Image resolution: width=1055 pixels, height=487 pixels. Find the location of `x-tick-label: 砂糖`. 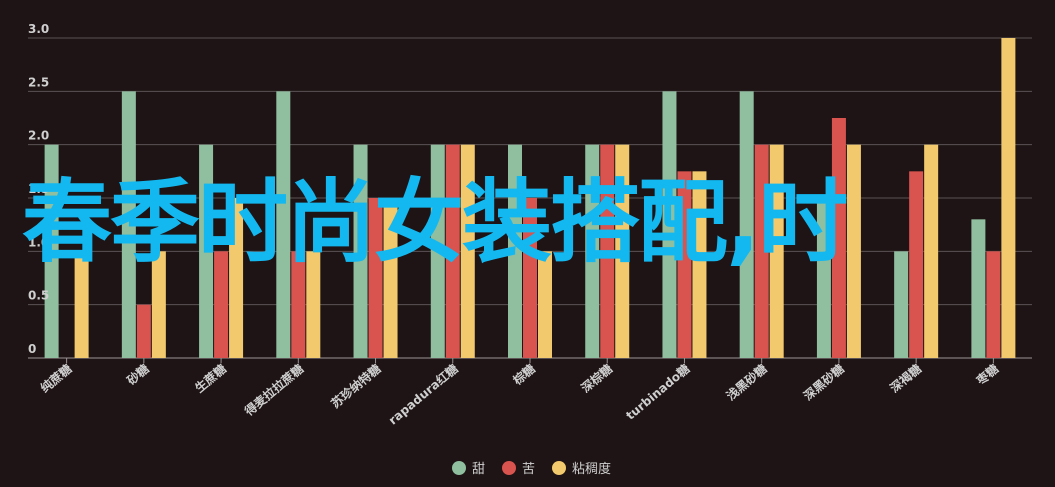

x-tick-label: 砂糖 is located at coordinates (137, 375).